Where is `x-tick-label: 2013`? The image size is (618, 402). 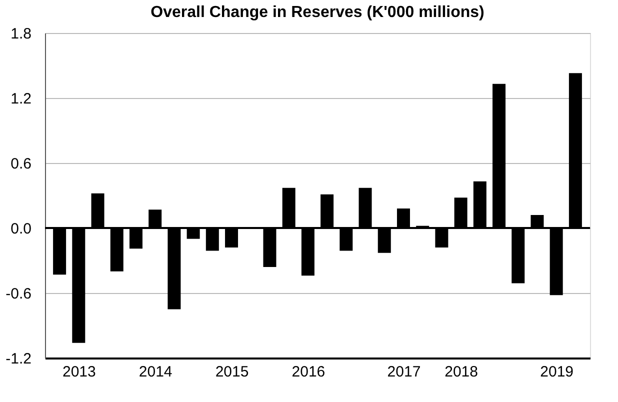
x-tick-label: 2013 is located at coordinates (79, 372).